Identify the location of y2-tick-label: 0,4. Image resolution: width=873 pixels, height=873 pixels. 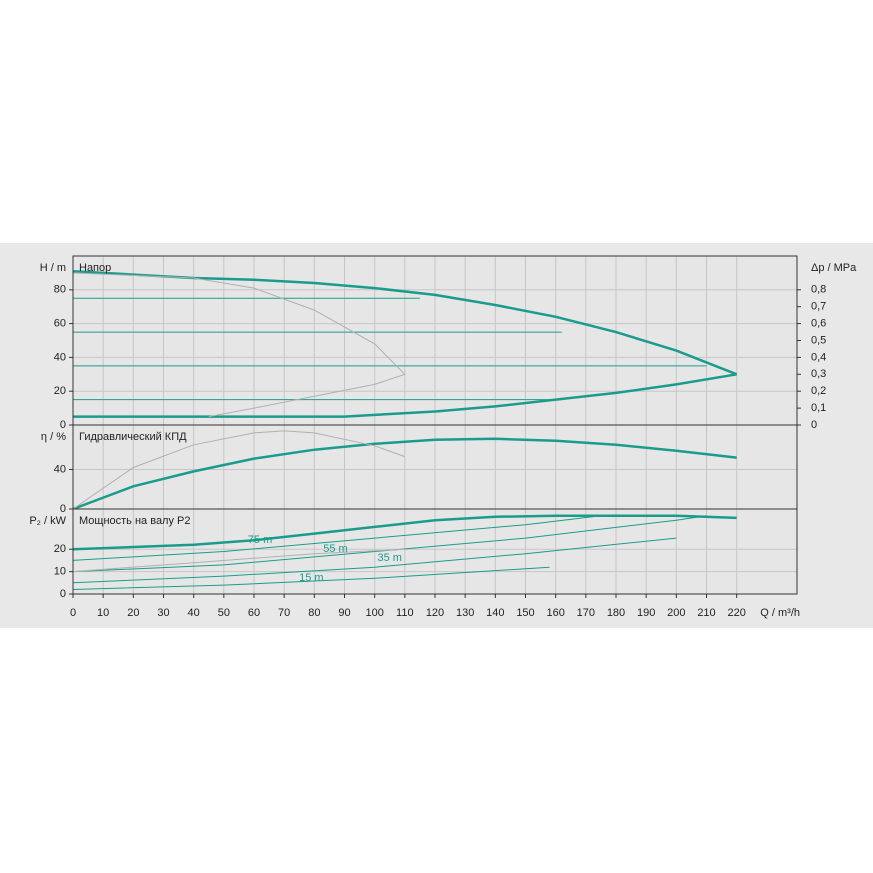
(818, 357).